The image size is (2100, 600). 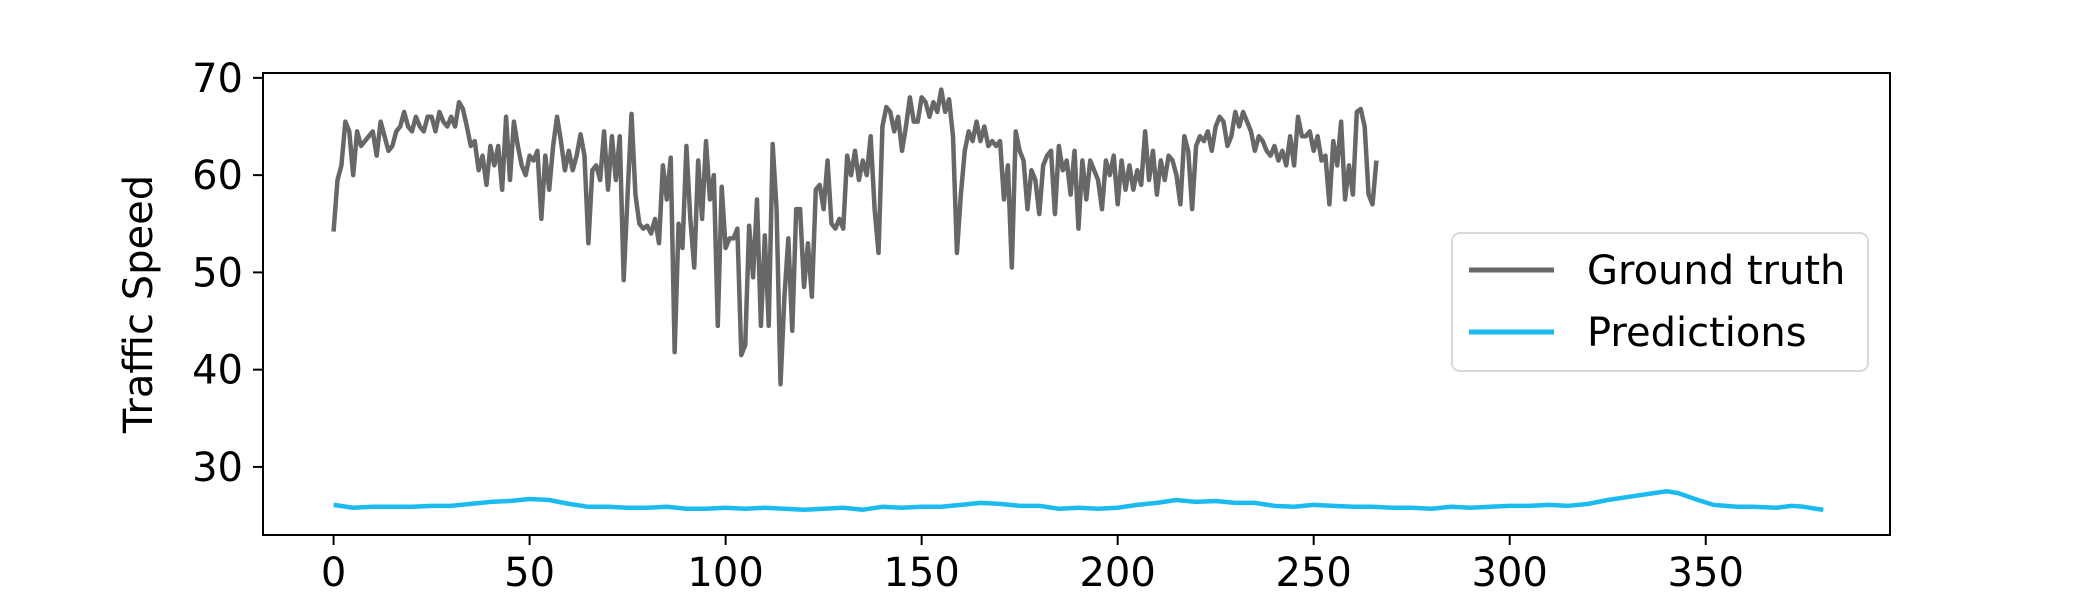 I want to click on x-tick-label: 250, so click(x=1314, y=573).